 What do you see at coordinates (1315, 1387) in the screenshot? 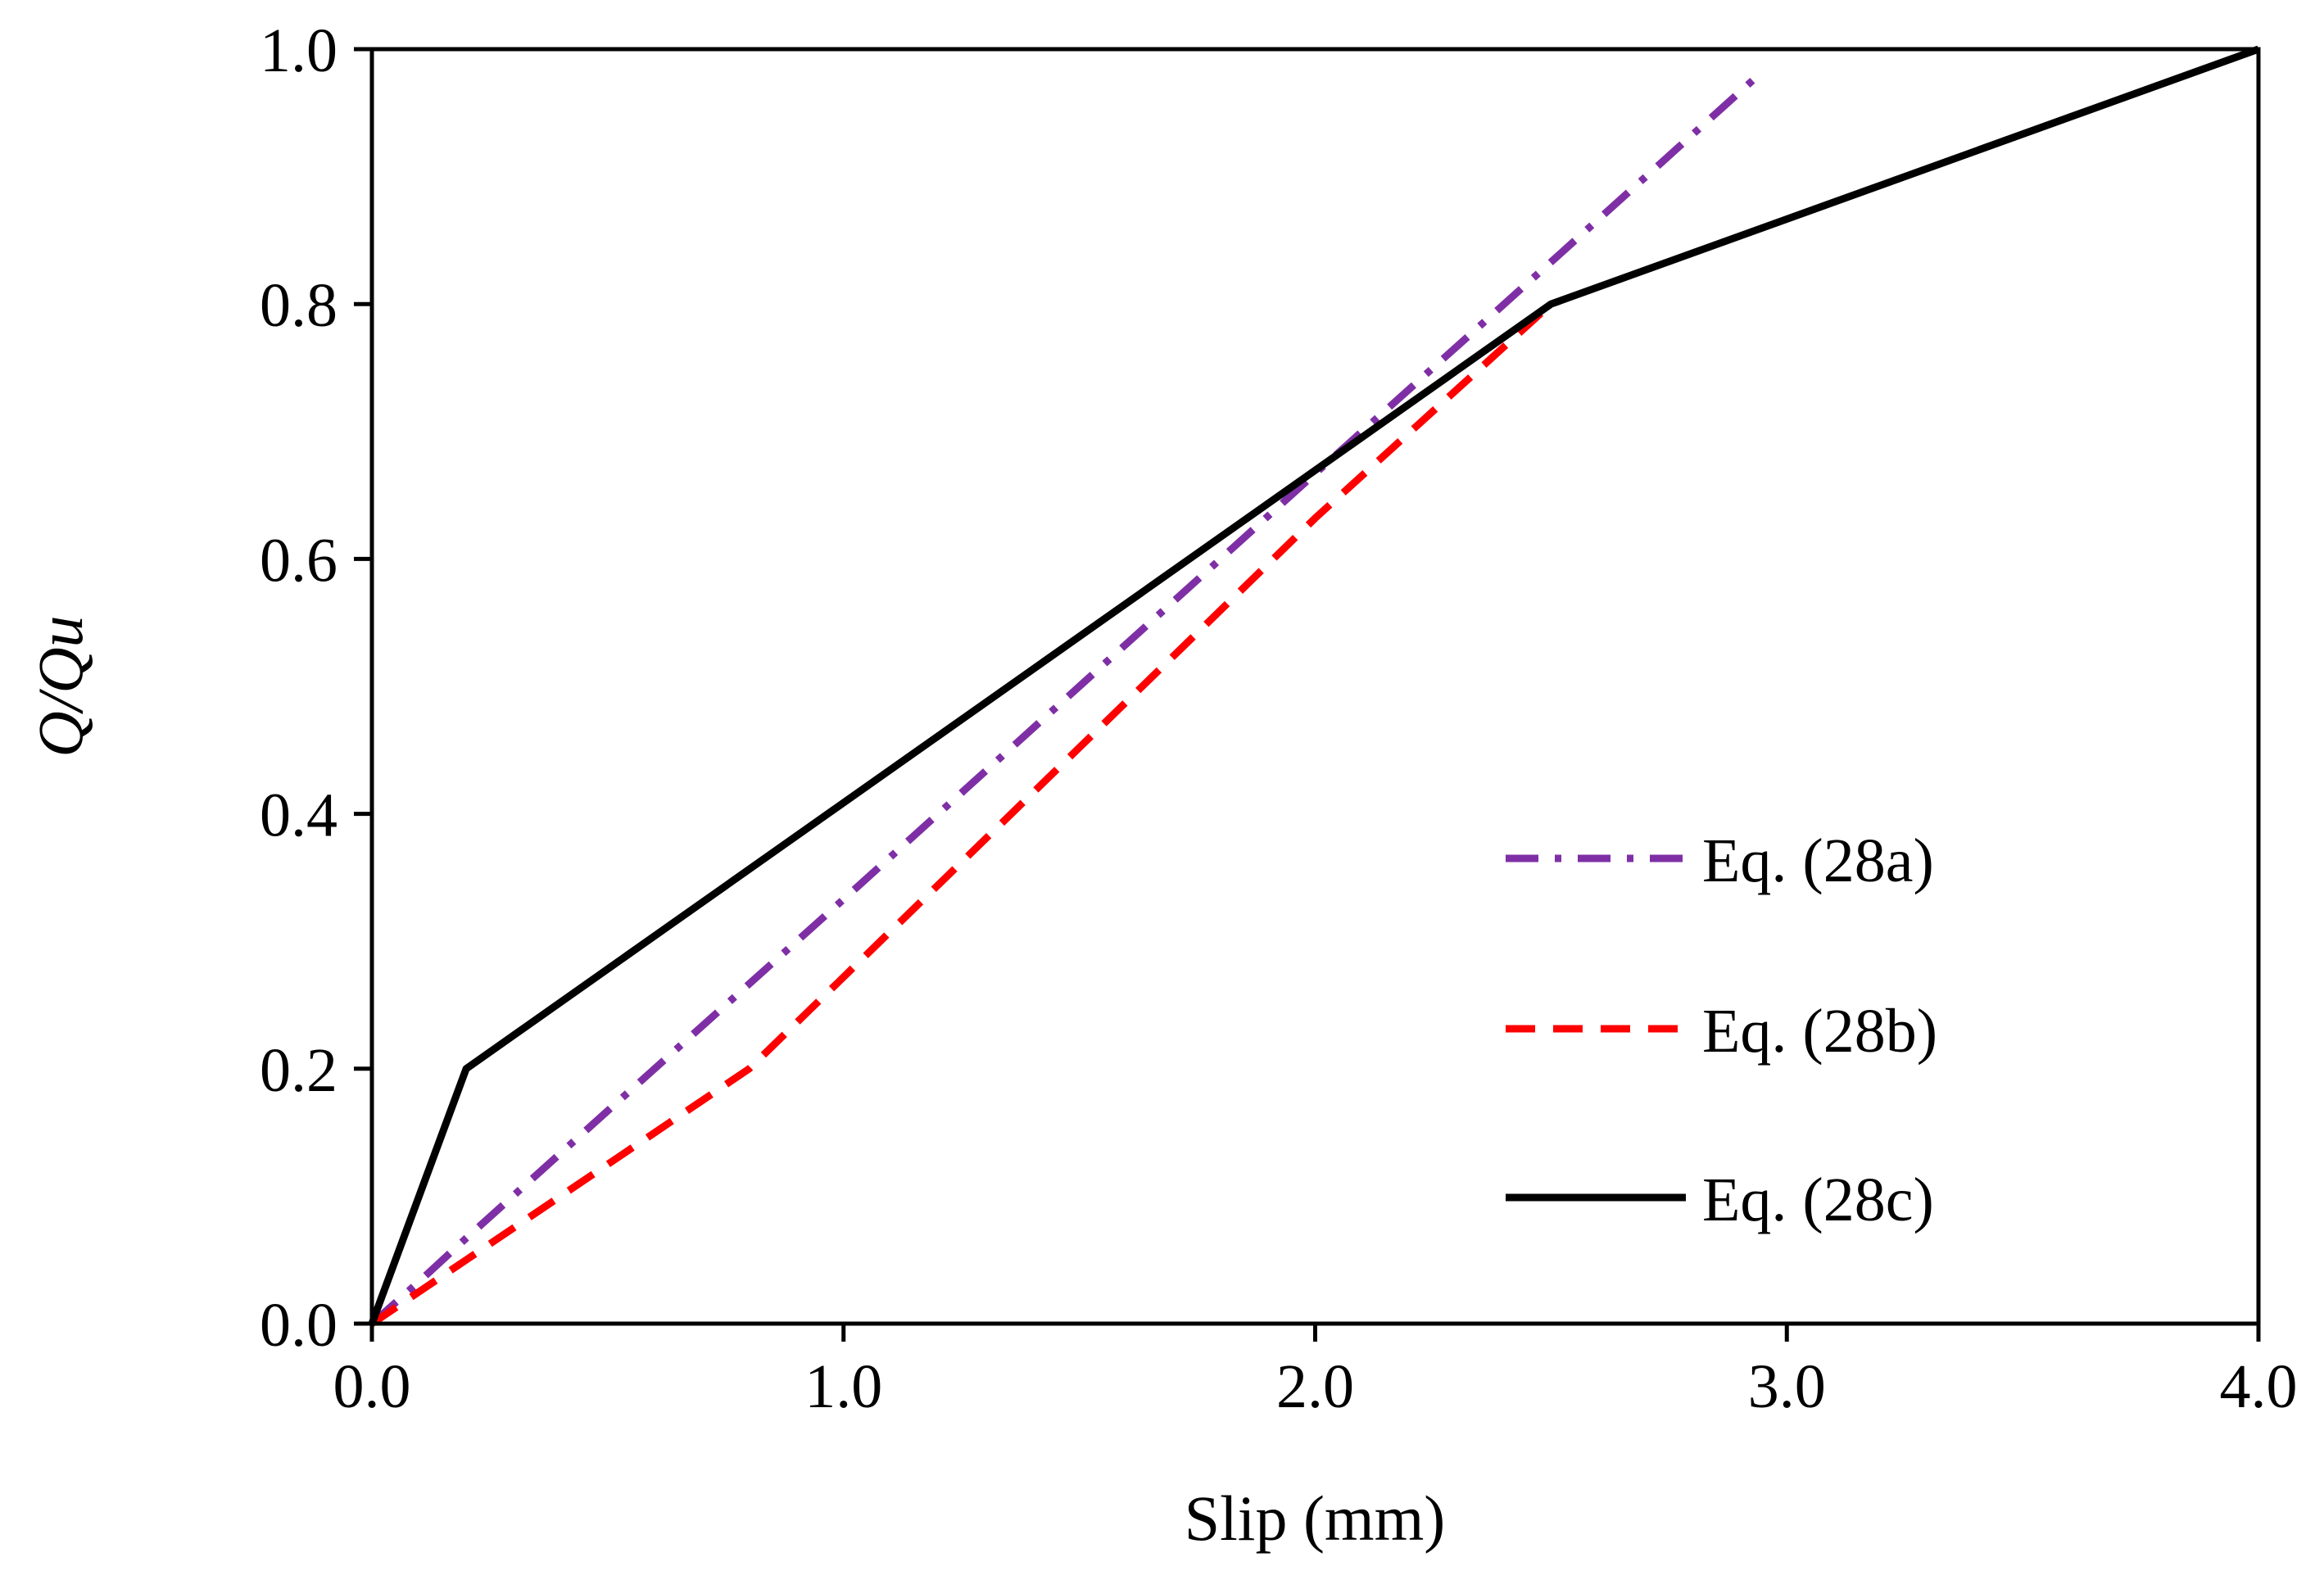
I see `x-tick-label: 2.0` at bounding box center [1315, 1387].